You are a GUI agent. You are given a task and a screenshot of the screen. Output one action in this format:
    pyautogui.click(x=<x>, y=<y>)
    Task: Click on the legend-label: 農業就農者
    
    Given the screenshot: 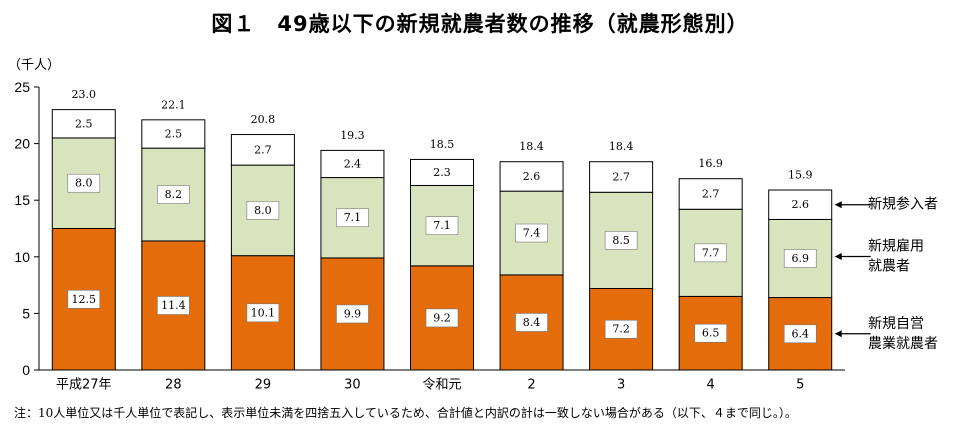 What is the action you would take?
    pyautogui.click(x=903, y=344)
    